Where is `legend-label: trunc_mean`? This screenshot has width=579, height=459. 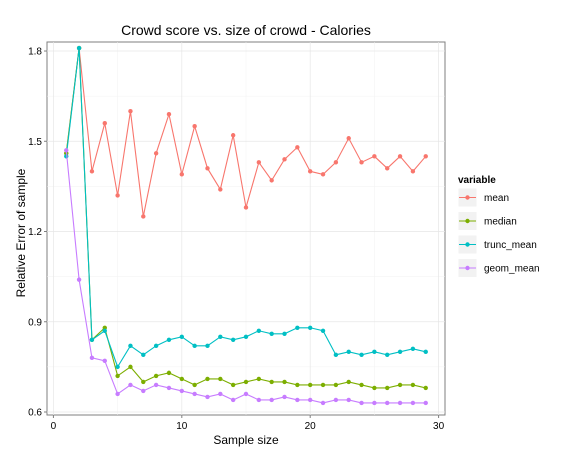 legend-label: trunc_mean is located at coordinates (510, 245).